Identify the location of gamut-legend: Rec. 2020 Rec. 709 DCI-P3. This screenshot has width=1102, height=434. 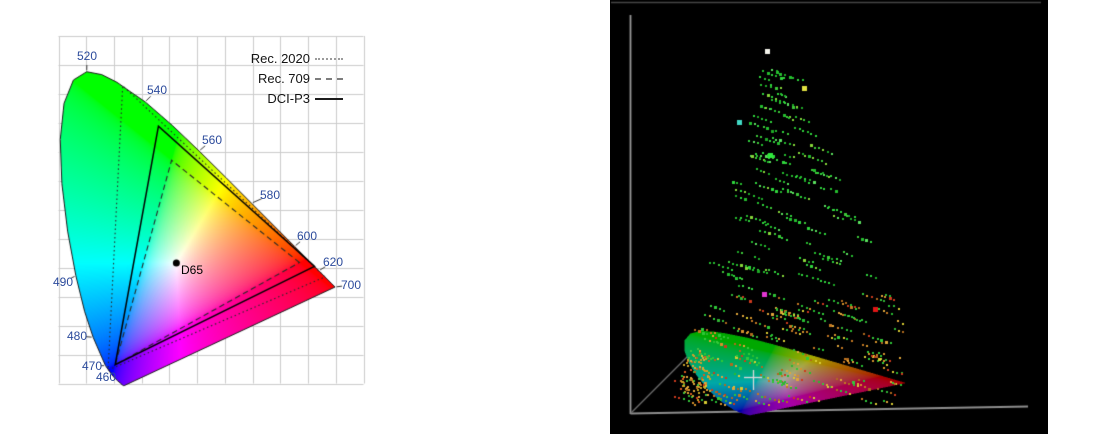
(291, 79).